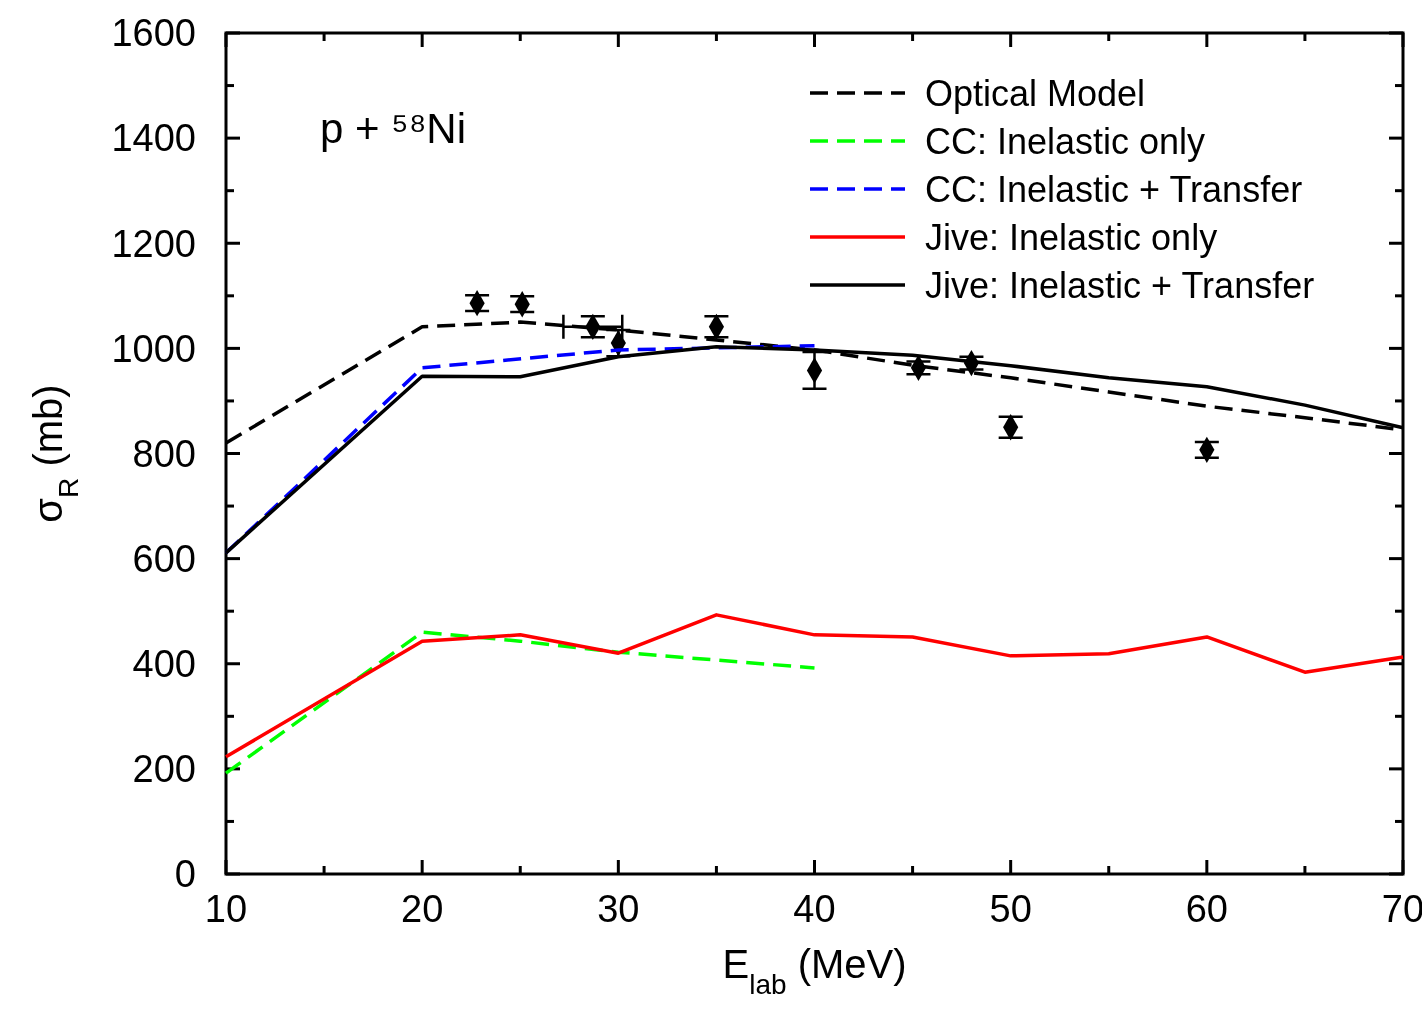 Image resolution: width=1422 pixels, height=1011 pixels. What do you see at coordinates (1114, 189) in the screenshot?
I see `legend-label: CC: Inelastic + Transfer` at bounding box center [1114, 189].